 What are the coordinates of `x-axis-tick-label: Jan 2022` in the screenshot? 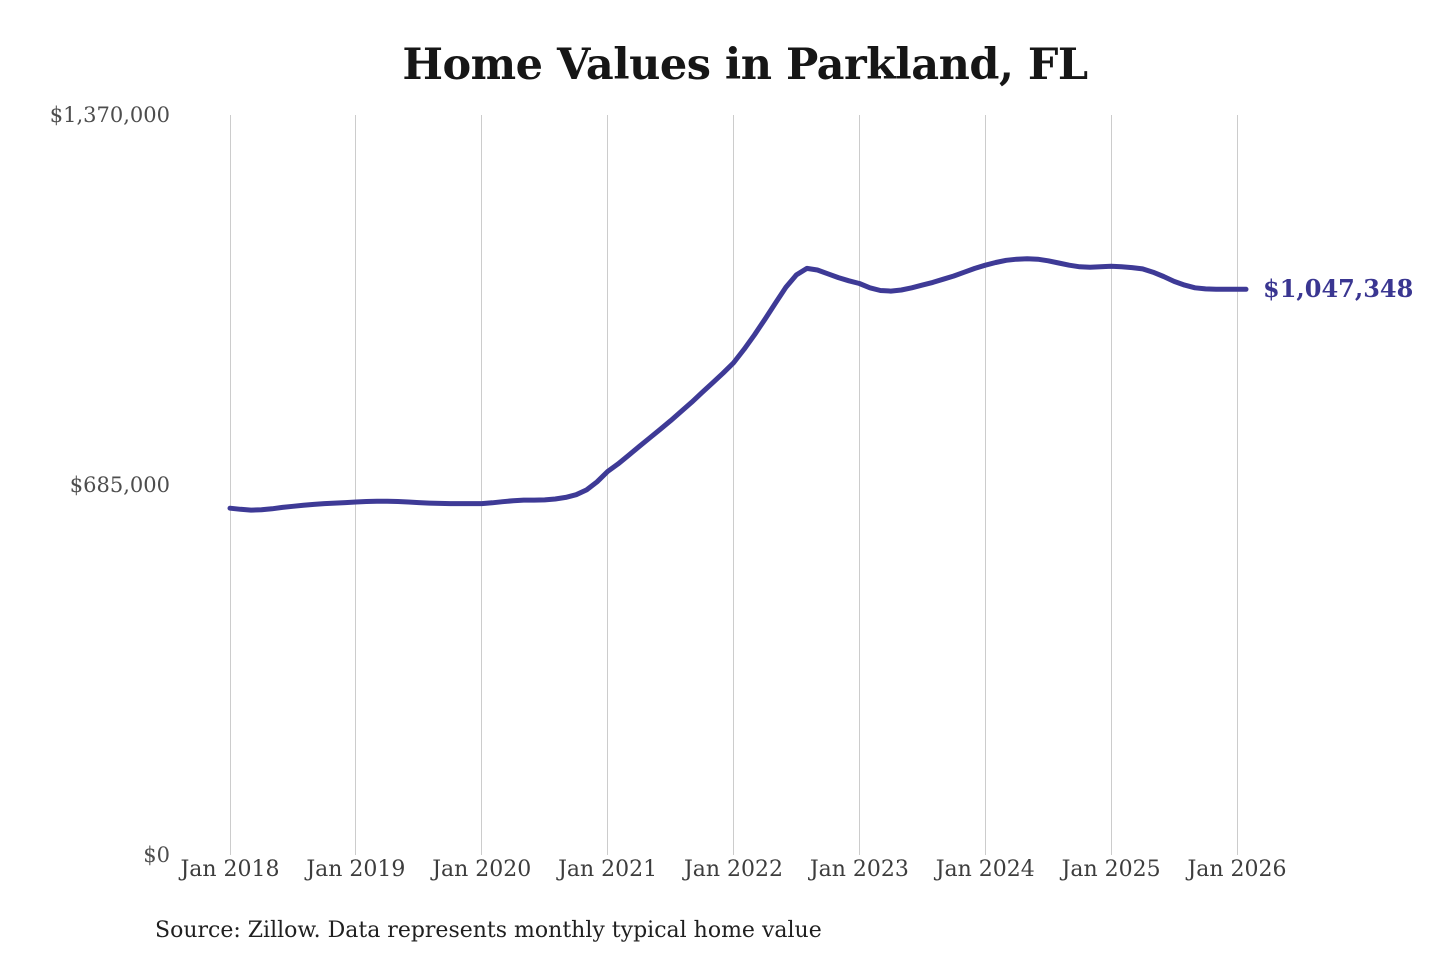 It's located at (733, 869).